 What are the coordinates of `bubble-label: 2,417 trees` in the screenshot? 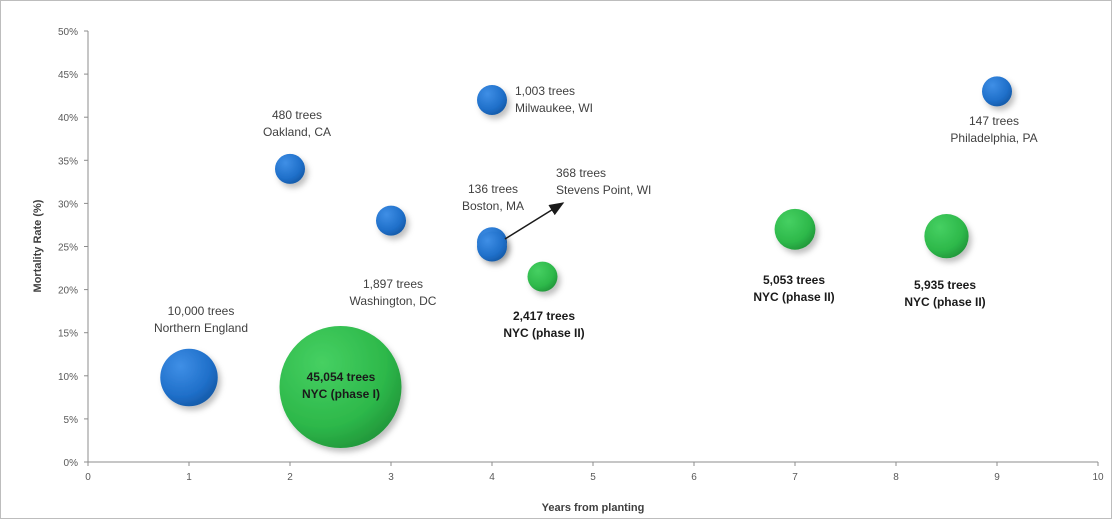 It's located at (544, 316).